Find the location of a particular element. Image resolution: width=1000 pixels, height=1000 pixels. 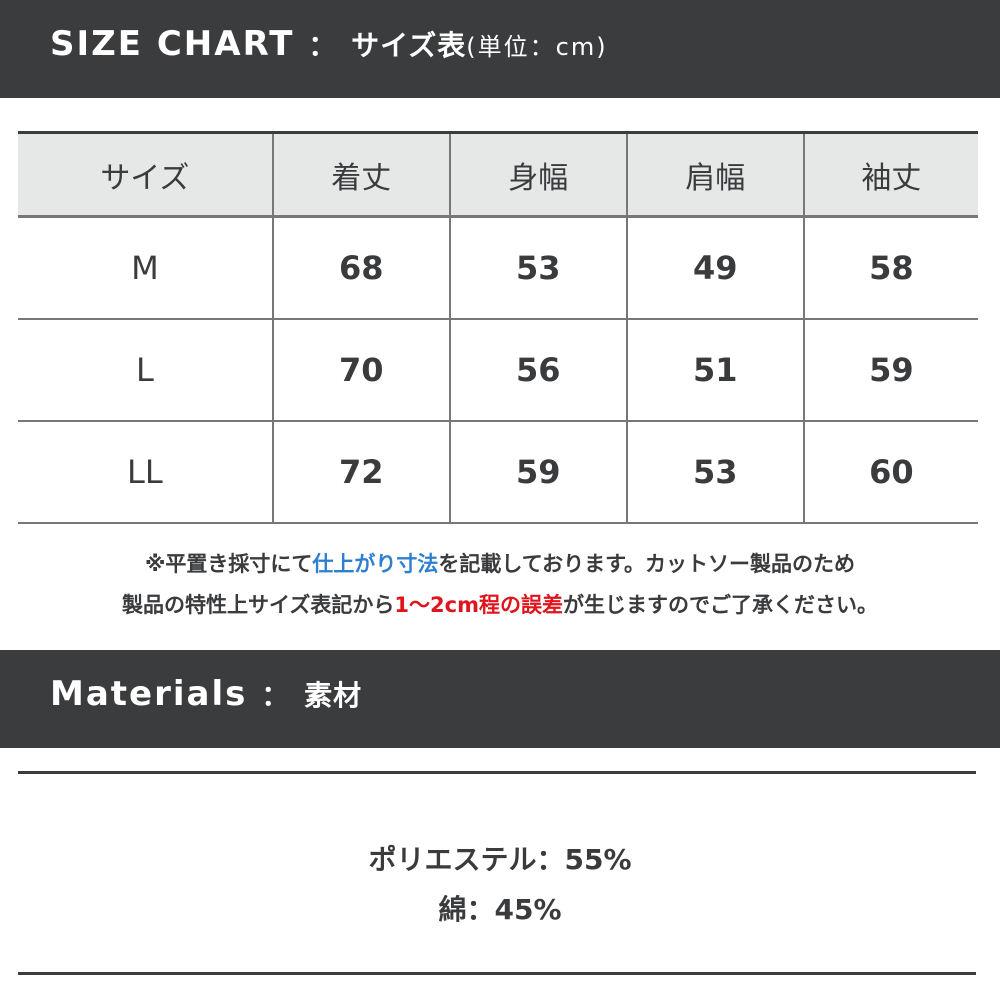

material-item: ポリエステル：55% is located at coordinates (500, 859).